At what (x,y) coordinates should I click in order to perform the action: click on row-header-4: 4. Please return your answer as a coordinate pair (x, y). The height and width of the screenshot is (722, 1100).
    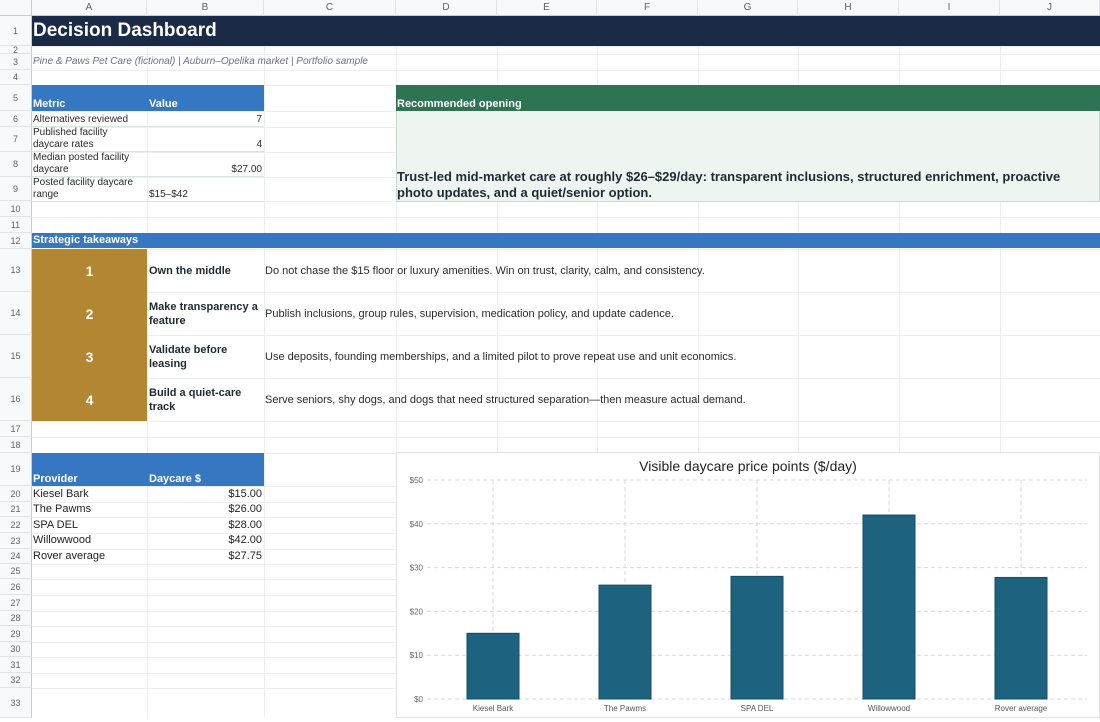
    Looking at the image, I should click on (16, 77).